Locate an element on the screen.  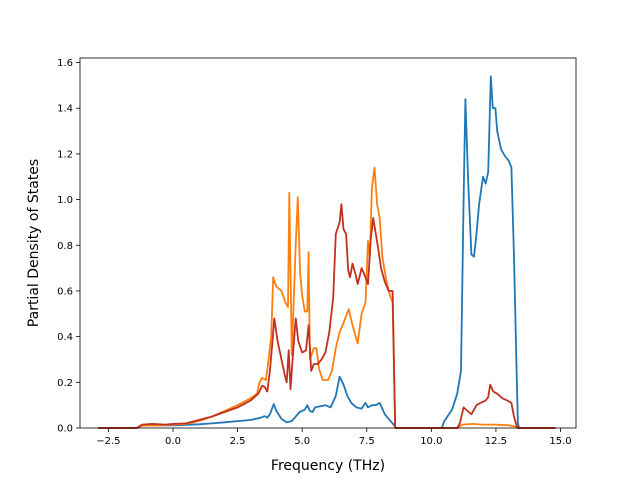
y-axis-ticks: 0.0 0.2 0.4 0.6 0.8 1.0 1.2 1.4 1.6 is located at coordinates (68, 246).